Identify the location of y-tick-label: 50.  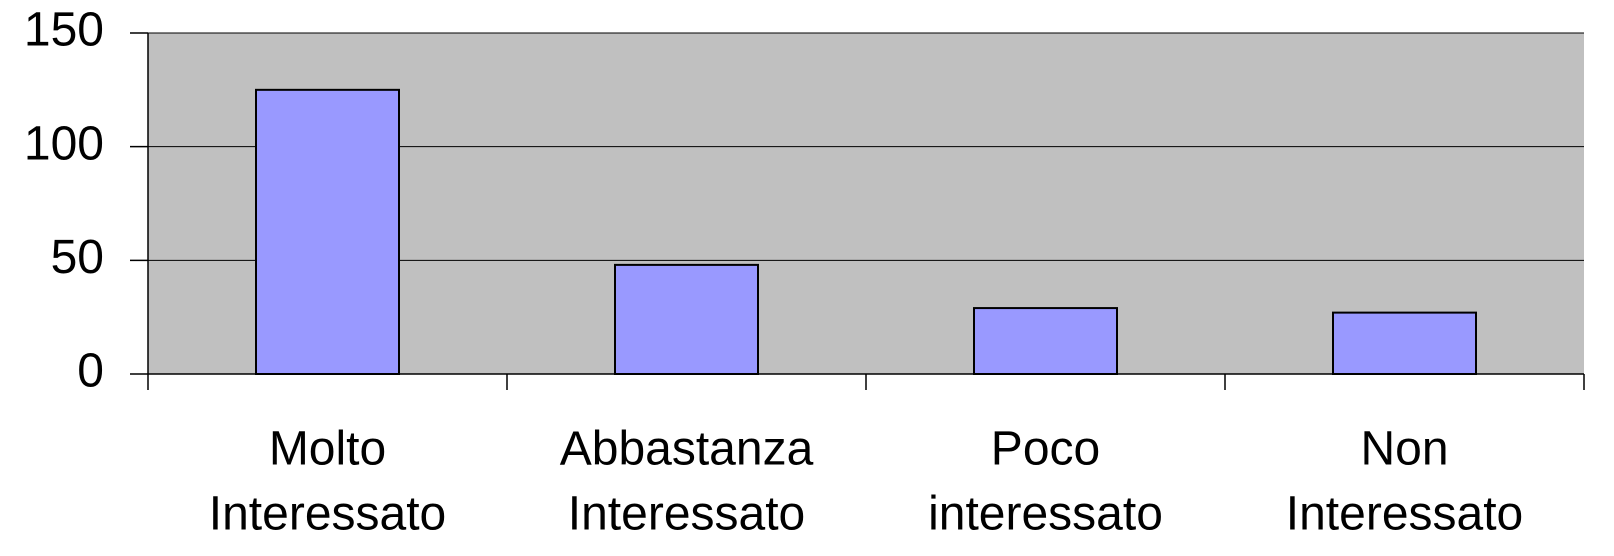
(77, 257).